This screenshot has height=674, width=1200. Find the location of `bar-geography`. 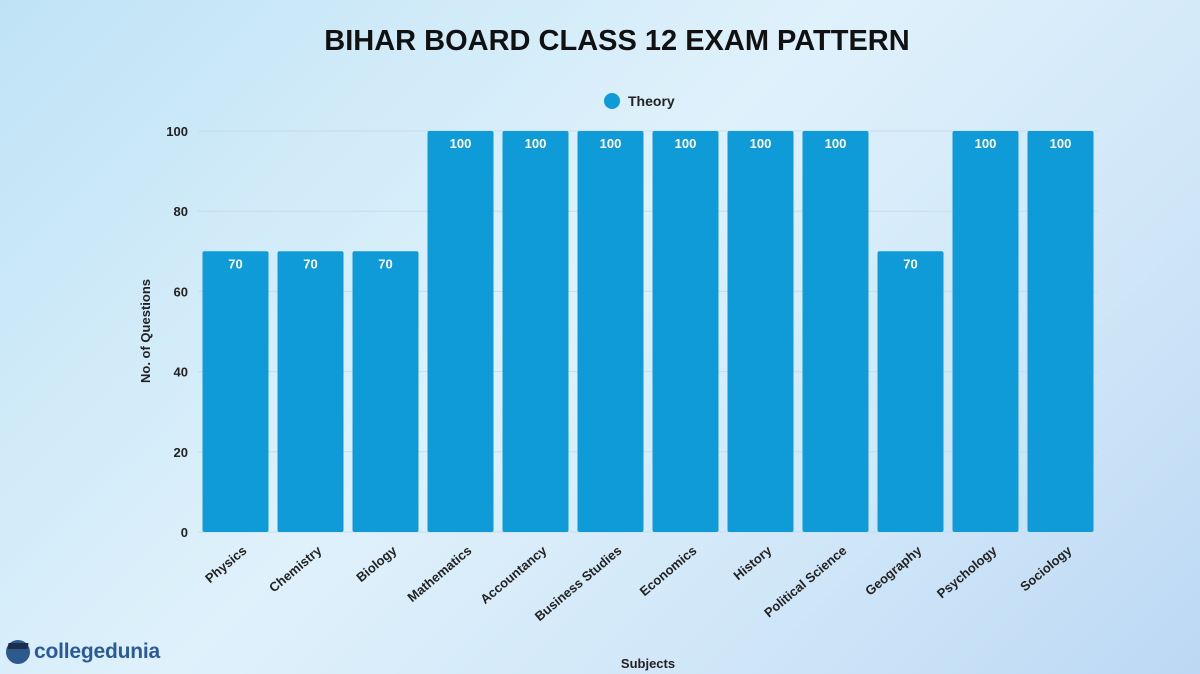

bar-geography is located at coordinates (910, 392).